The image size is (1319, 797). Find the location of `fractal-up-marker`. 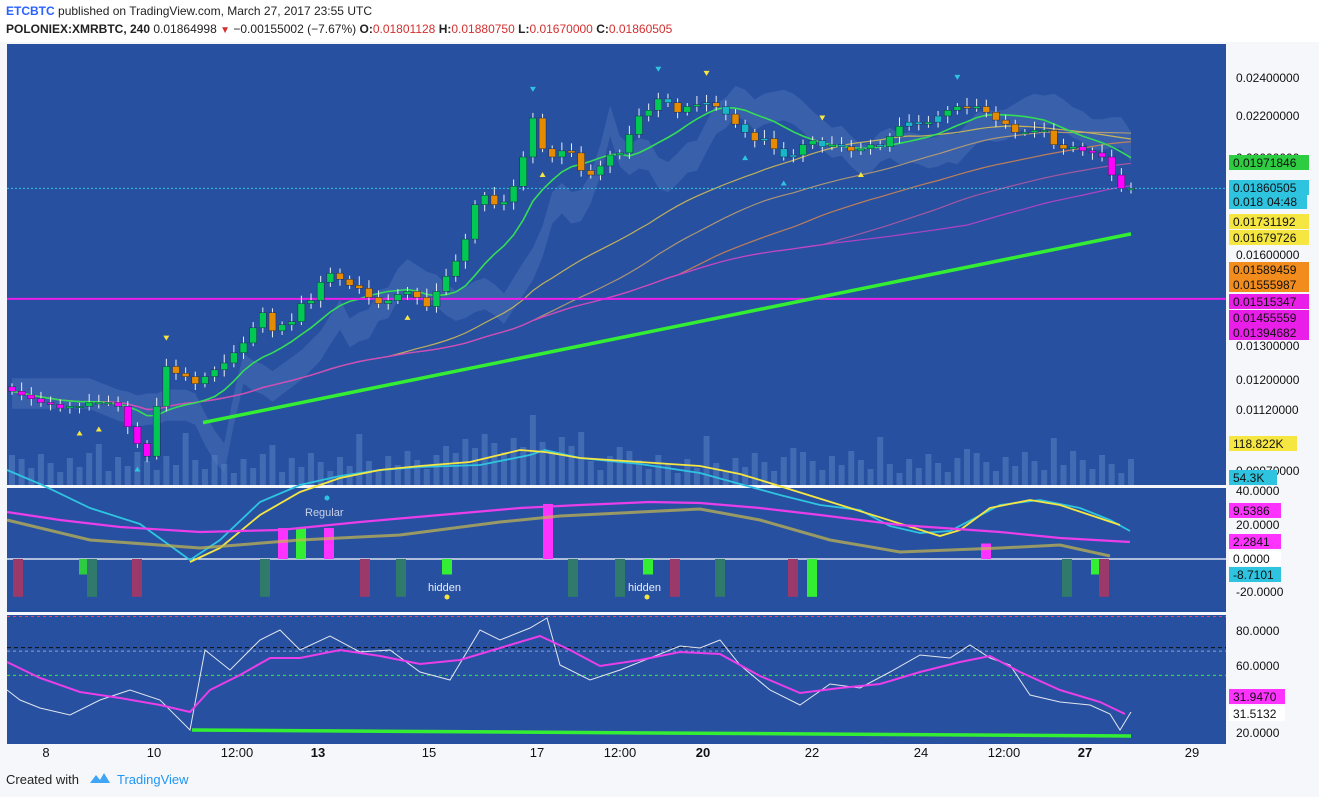

fractal-up-marker is located at coordinates (860, 174).